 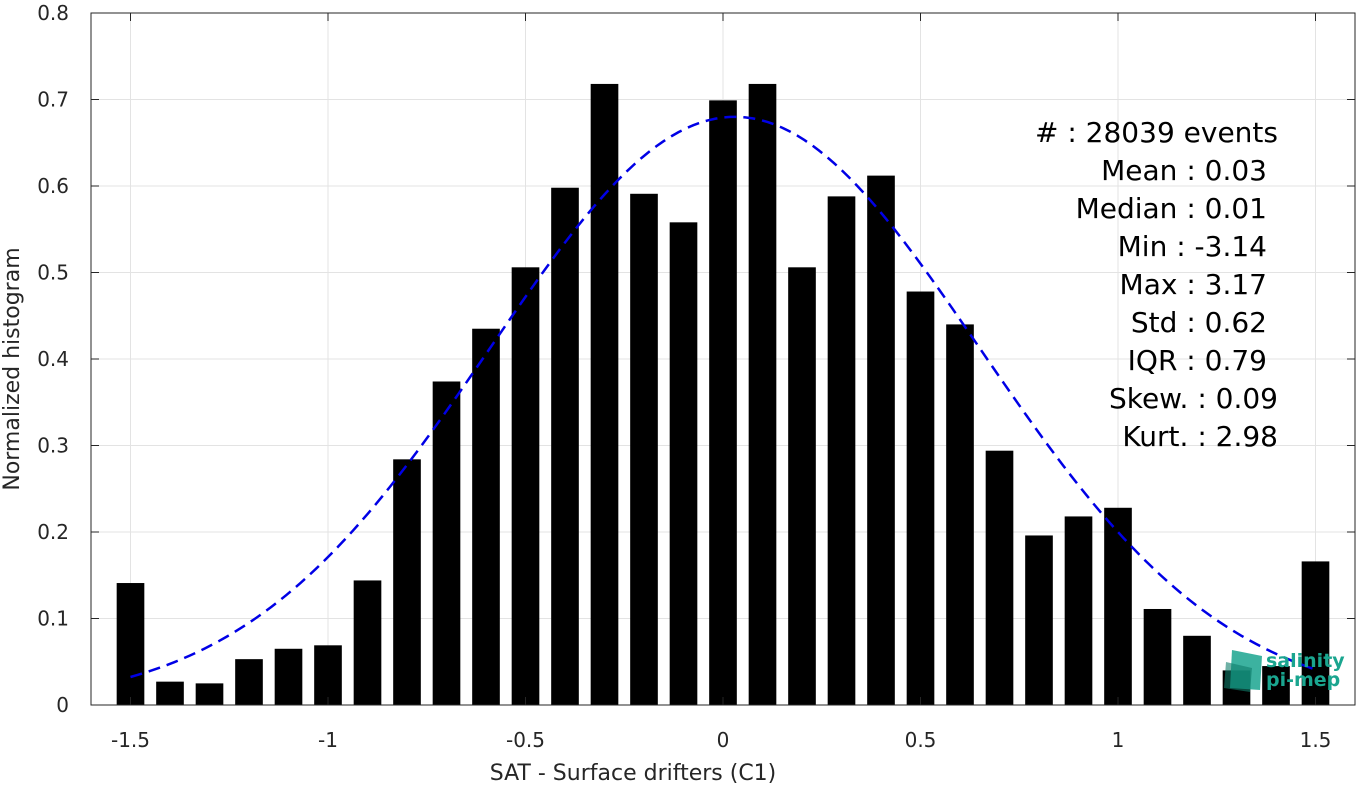 What do you see at coordinates (1305, 661) in the screenshot?
I see `logo-line1: salinity` at bounding box center [1305, 661].